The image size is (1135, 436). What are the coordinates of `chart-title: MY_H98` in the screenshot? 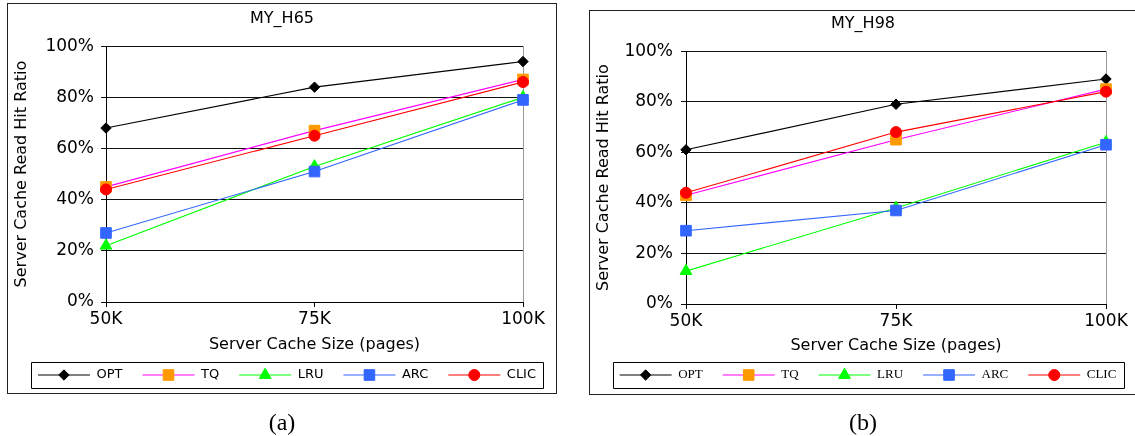 It's located at (863, 23).